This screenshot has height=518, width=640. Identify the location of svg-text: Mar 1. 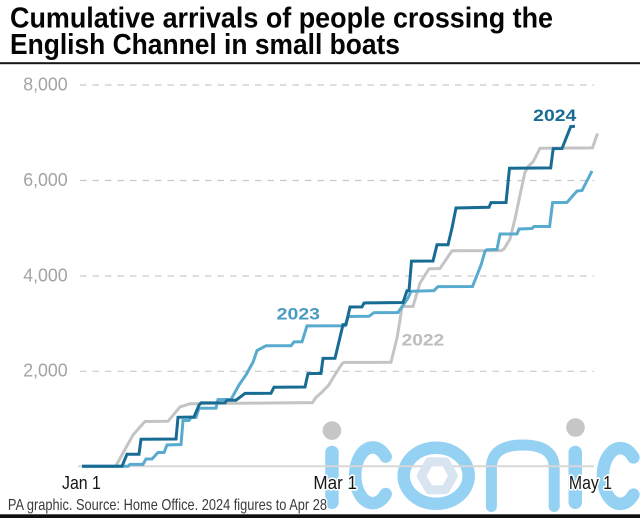
(335, 483).